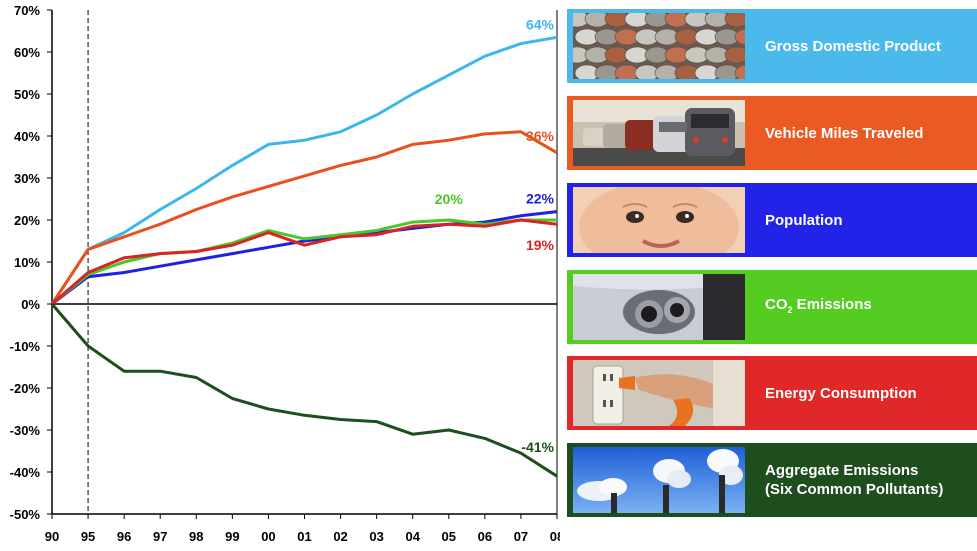 The height and width of the screenshot is (551, 977). Describe the element at coordinates (841, 393) in the screenshot. I see `legend-label-energy: Energy Consumption` at that location.